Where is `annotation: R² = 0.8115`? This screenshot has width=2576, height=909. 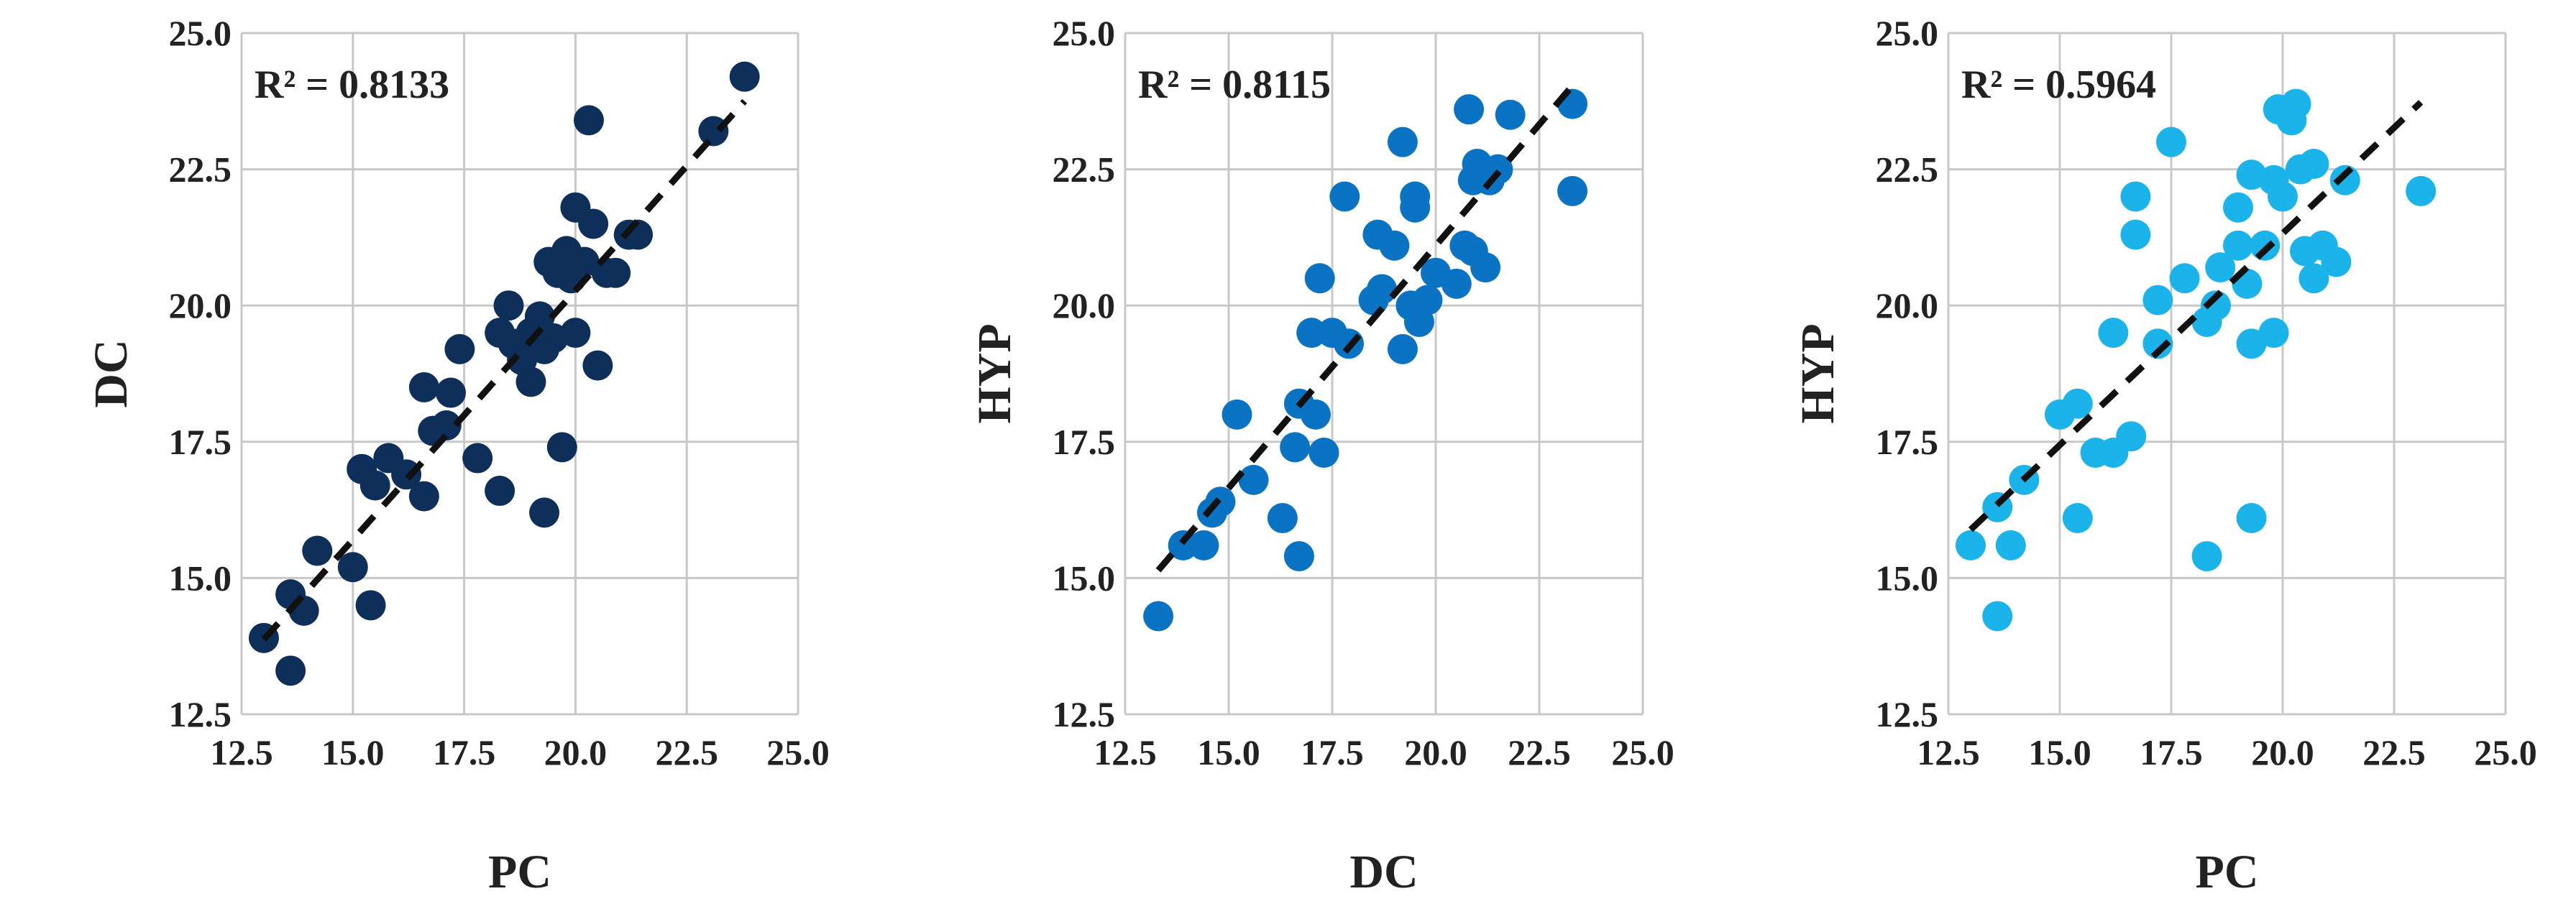 annotation: R² = 0.8115 is located at coordinates (1234, 85).